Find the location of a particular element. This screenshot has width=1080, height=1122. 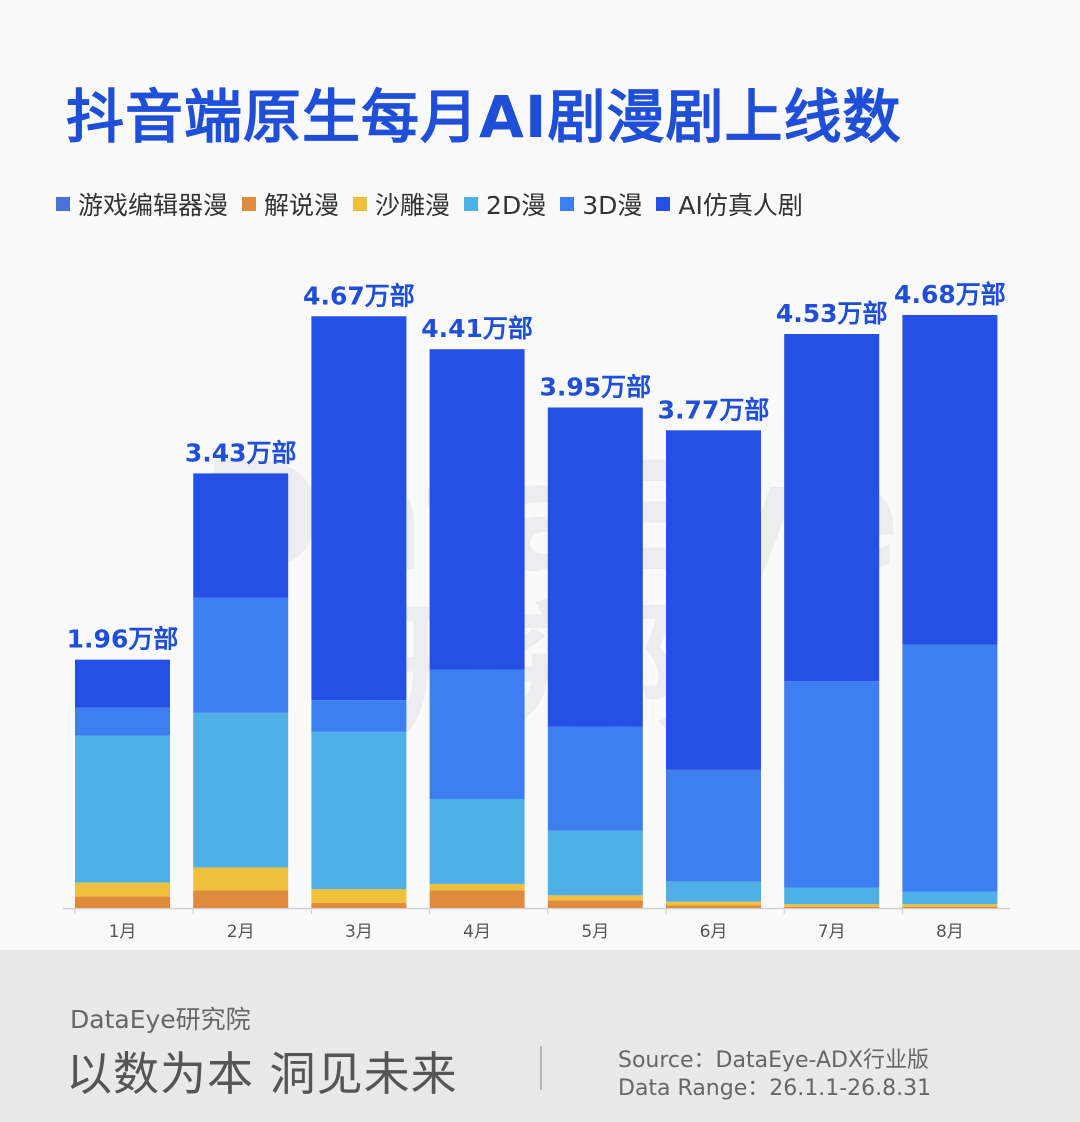

x-tick-label: 4月 is located at coordinates (477, 932).